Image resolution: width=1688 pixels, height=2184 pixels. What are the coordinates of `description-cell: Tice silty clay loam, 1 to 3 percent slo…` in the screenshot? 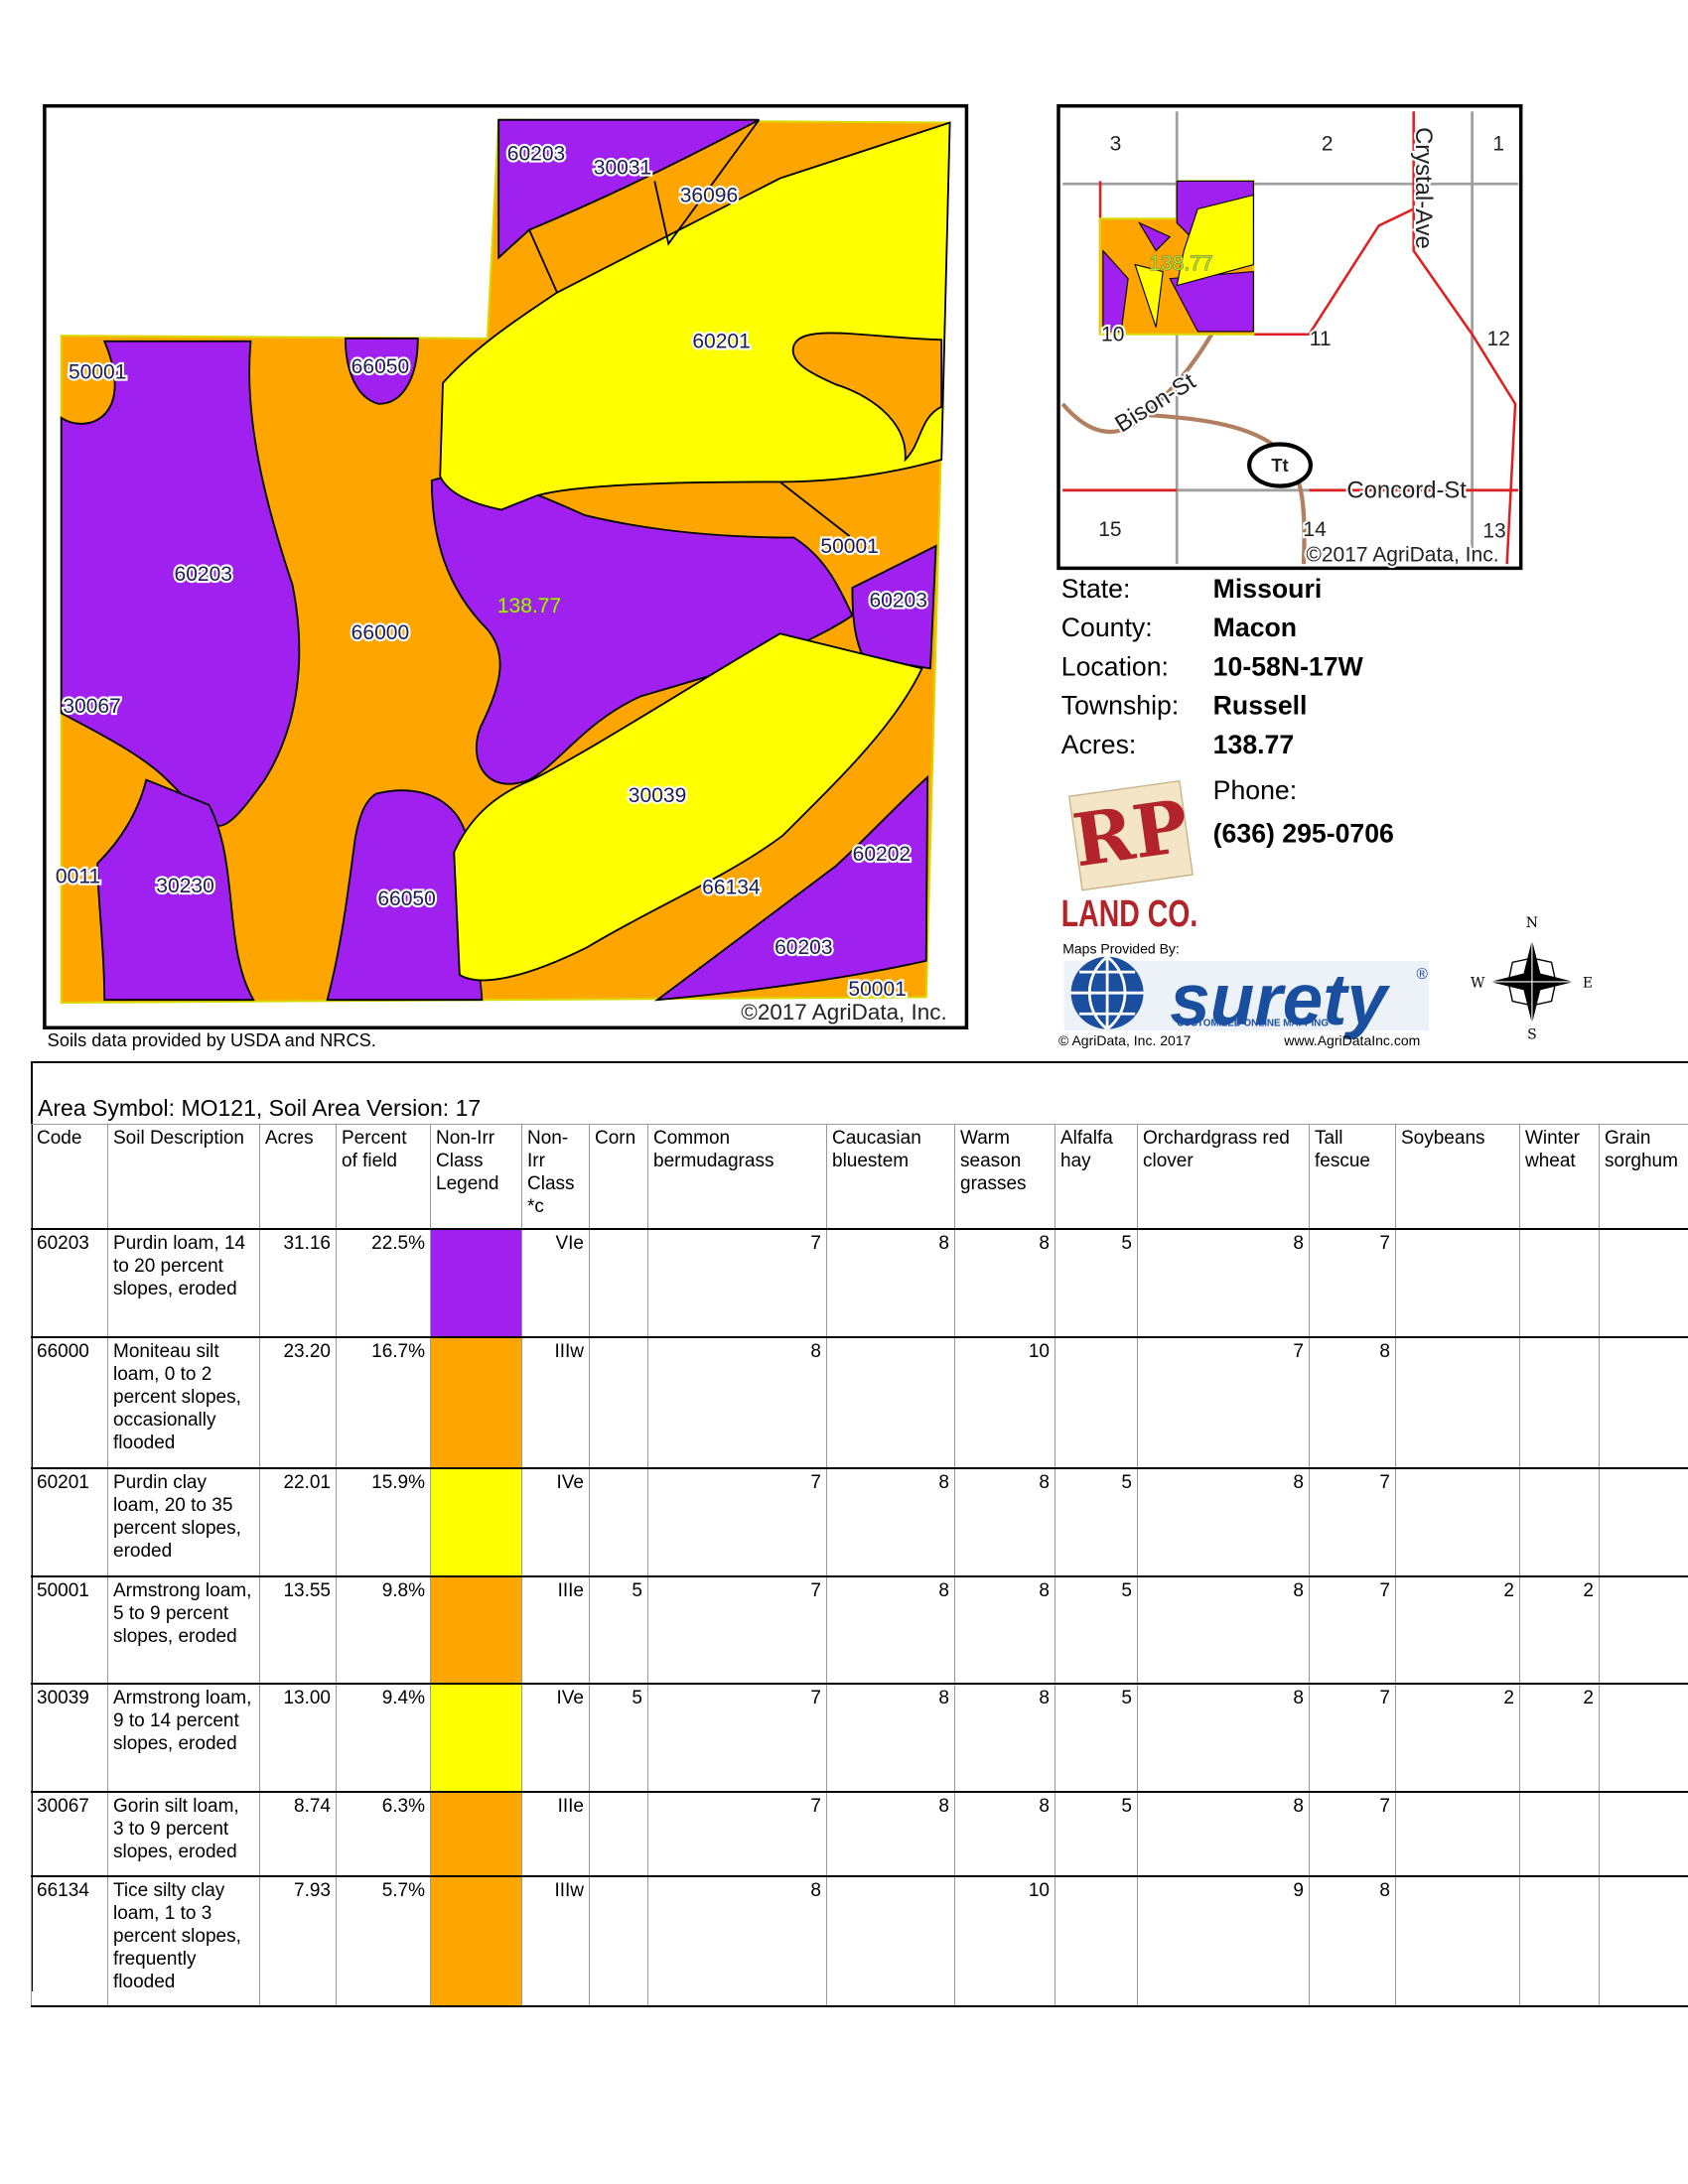 It's located at (183, 1940).